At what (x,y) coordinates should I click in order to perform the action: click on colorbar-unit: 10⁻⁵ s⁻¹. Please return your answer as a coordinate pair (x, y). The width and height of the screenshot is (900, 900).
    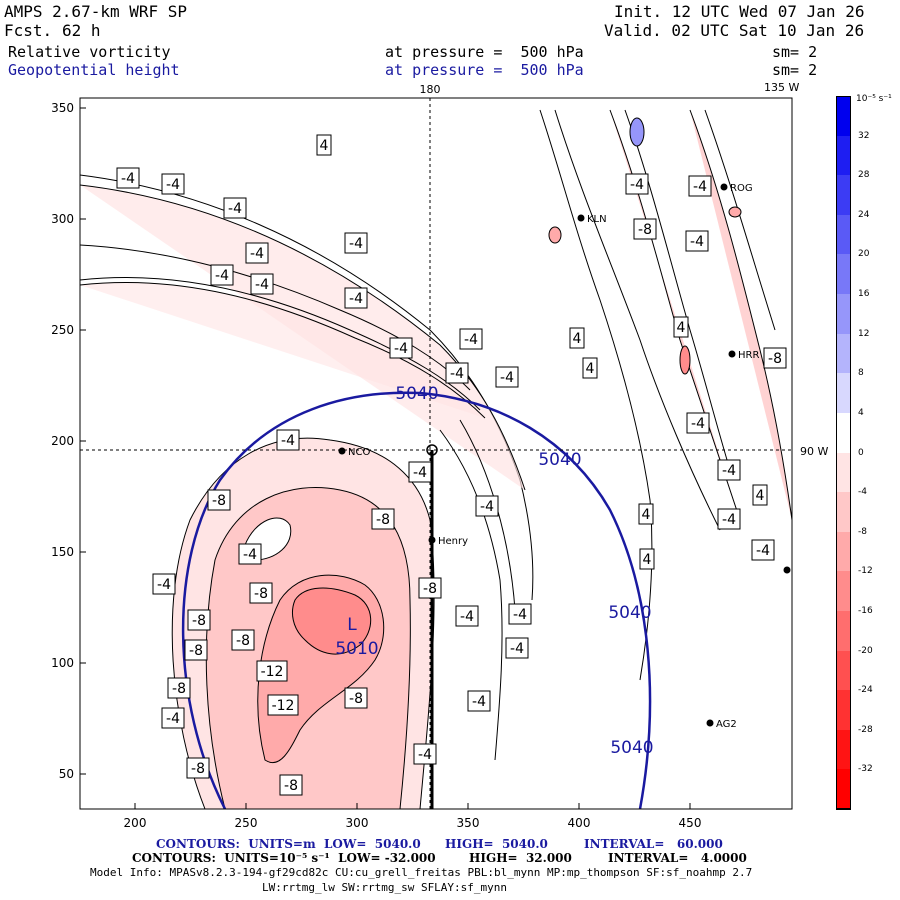
    Looking at the image, I should click on (874, 99).